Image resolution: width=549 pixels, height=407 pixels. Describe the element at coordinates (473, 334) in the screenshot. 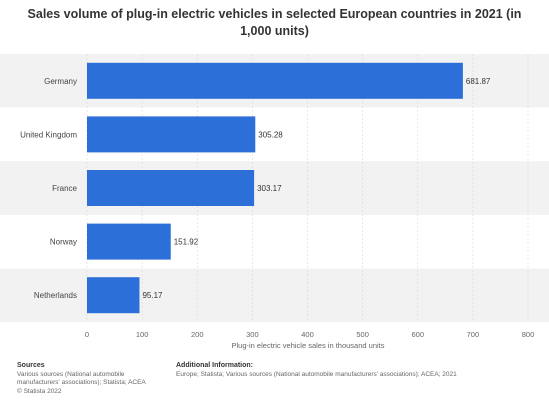

I see `tick-label: 700` at that location.